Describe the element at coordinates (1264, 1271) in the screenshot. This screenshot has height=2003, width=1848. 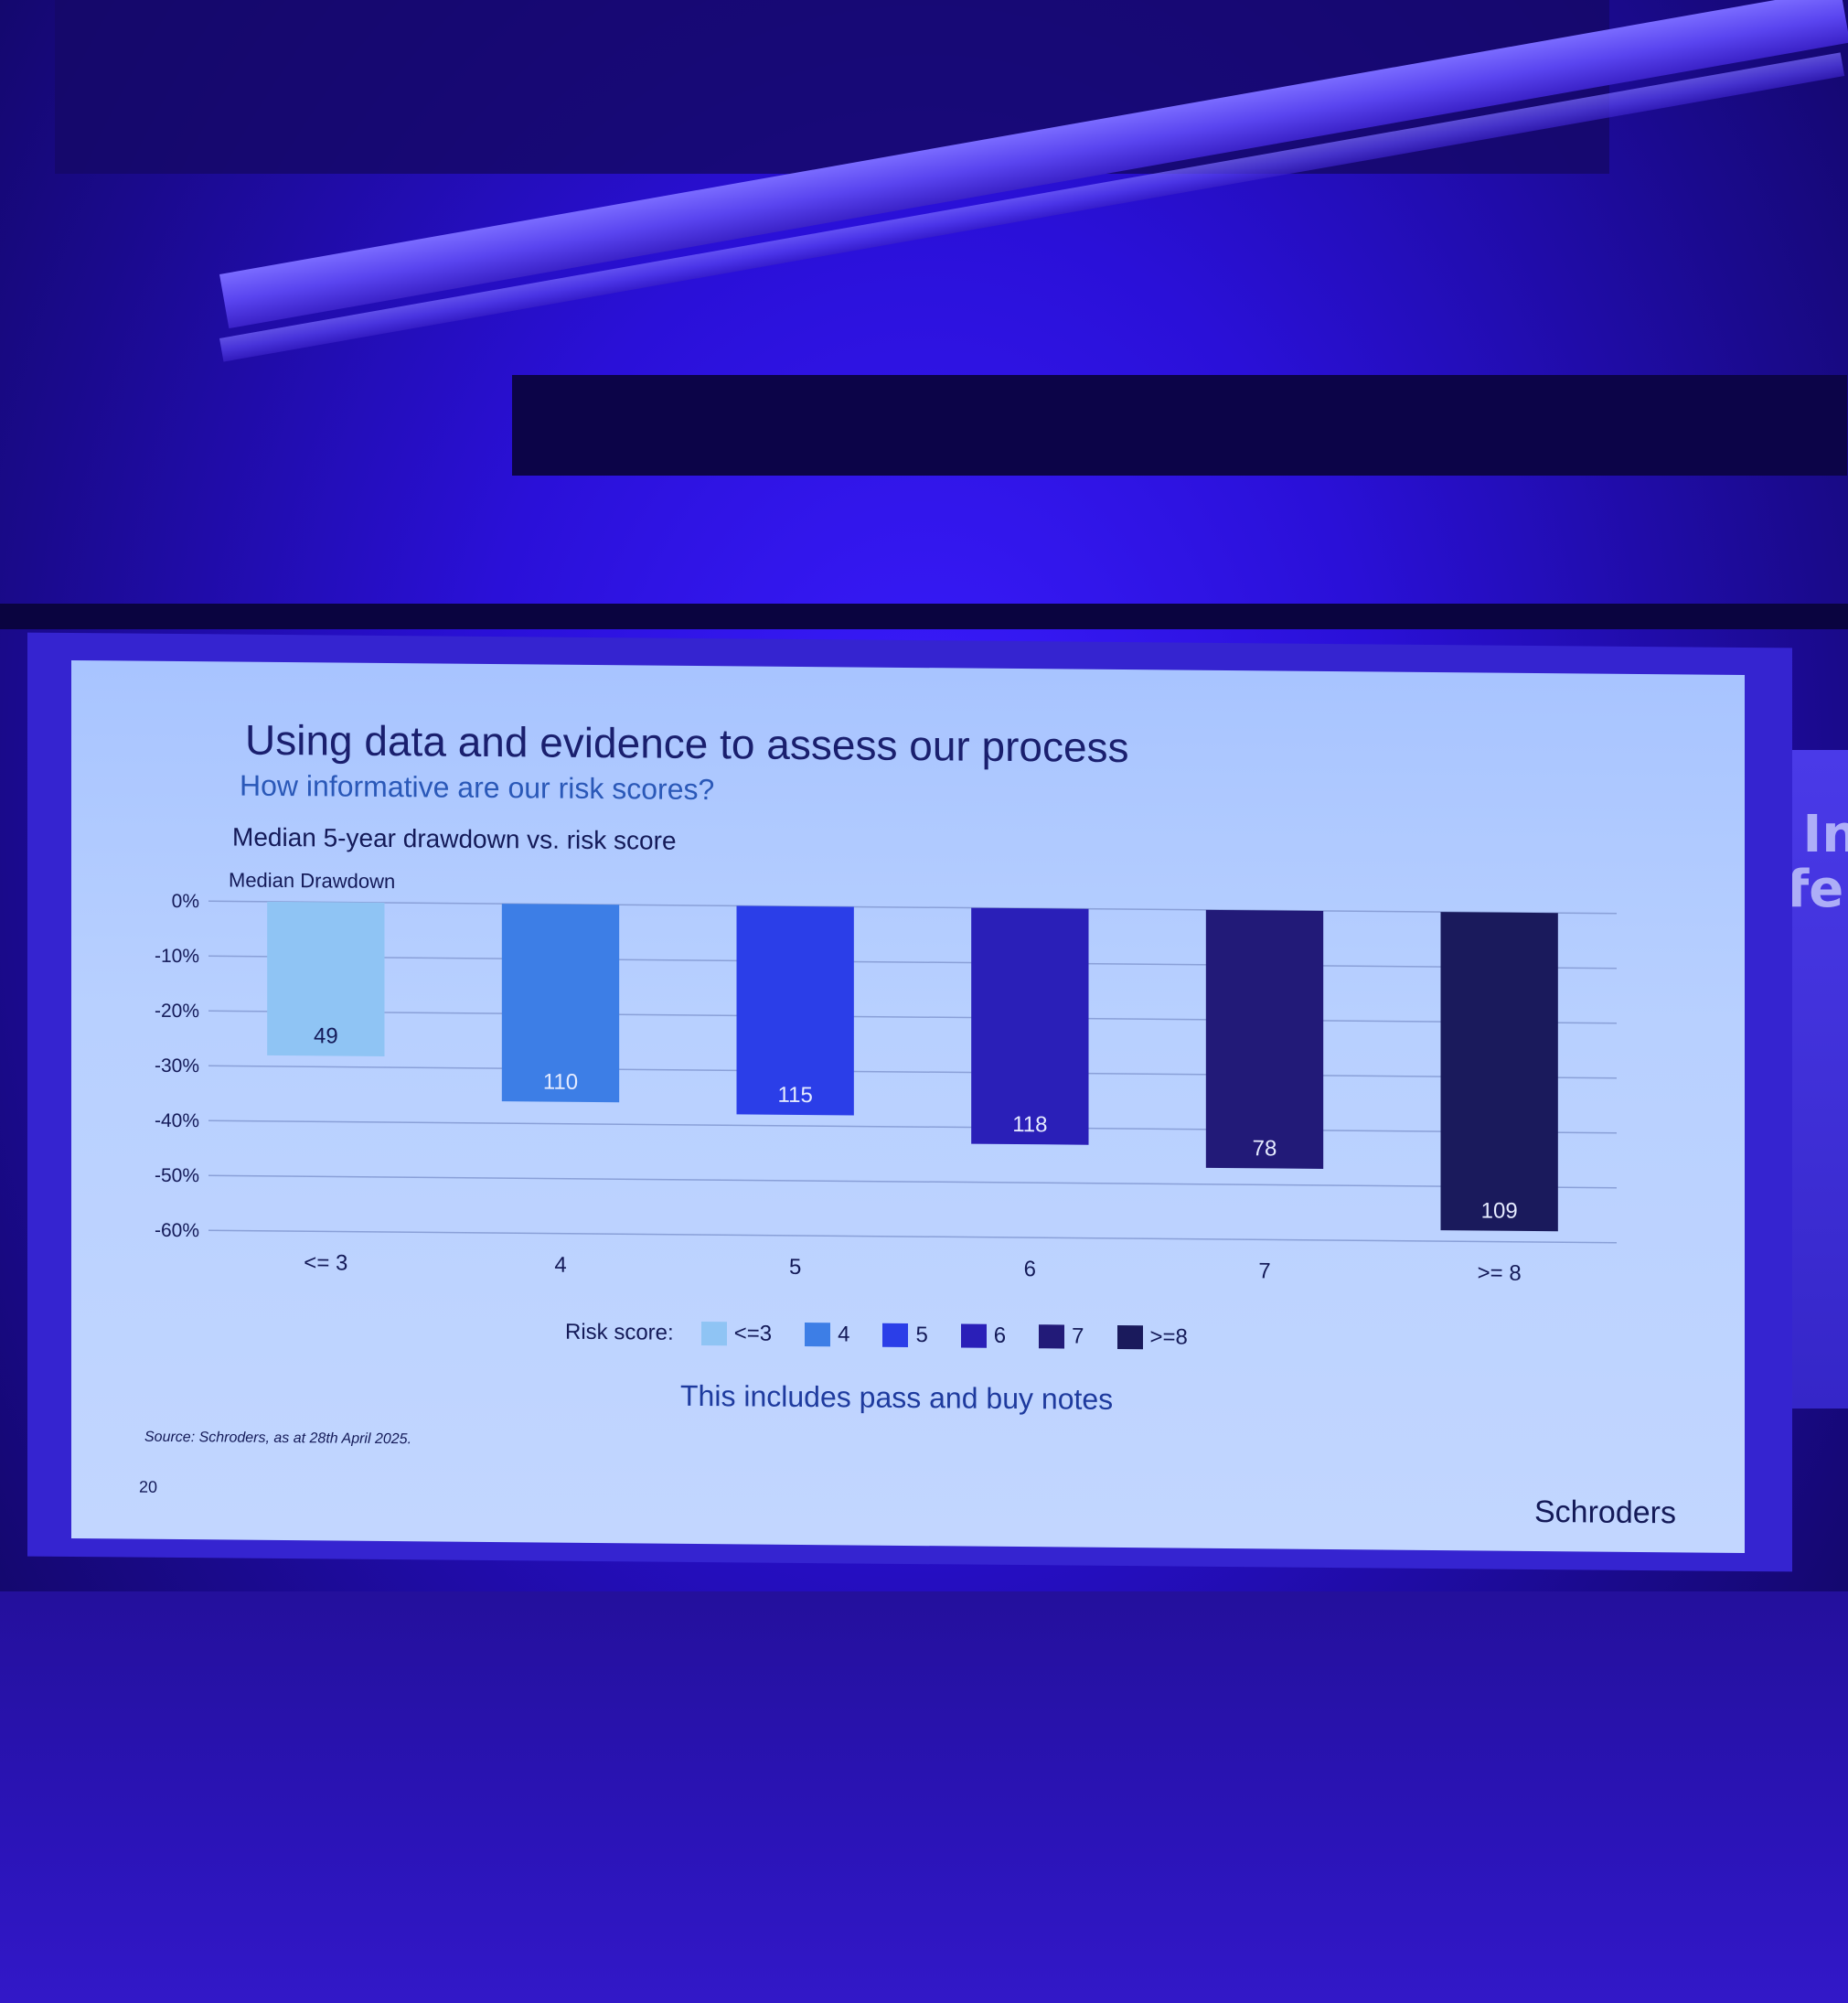
I see `x-tick-label: 7` at that location.